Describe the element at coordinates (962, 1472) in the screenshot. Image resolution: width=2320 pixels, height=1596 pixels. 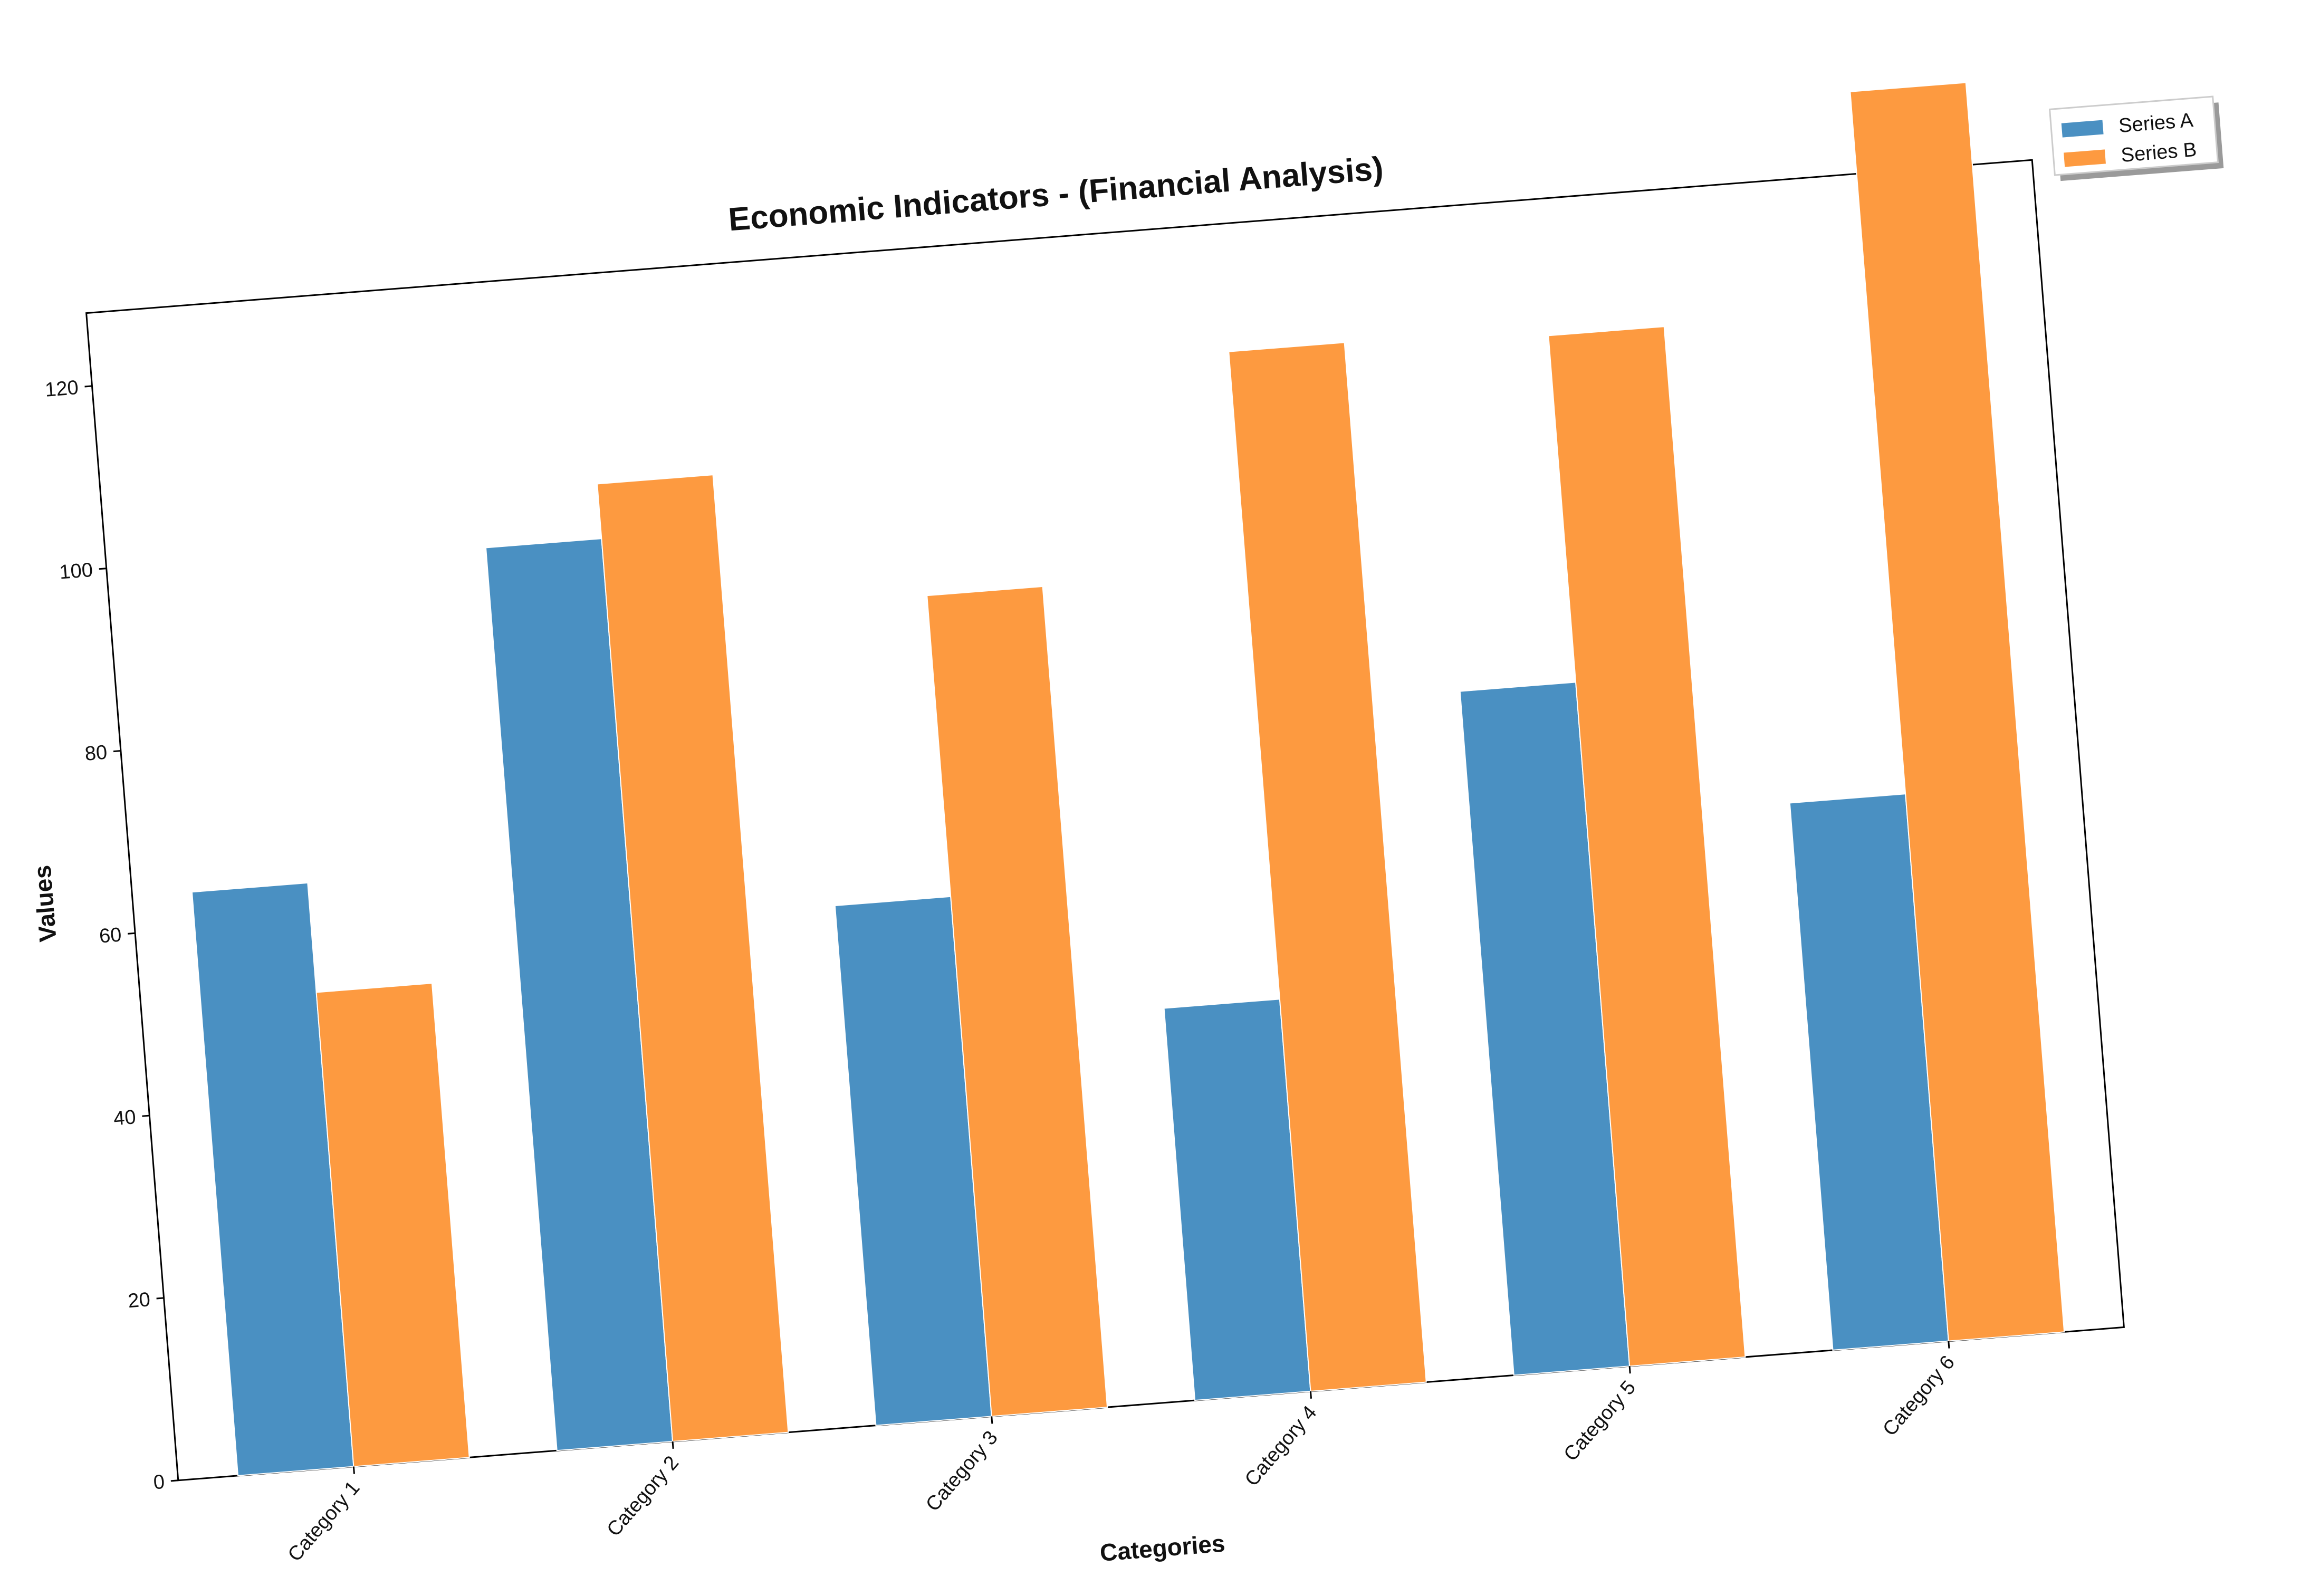
I see `x-tick-label: Category 3` at that location.